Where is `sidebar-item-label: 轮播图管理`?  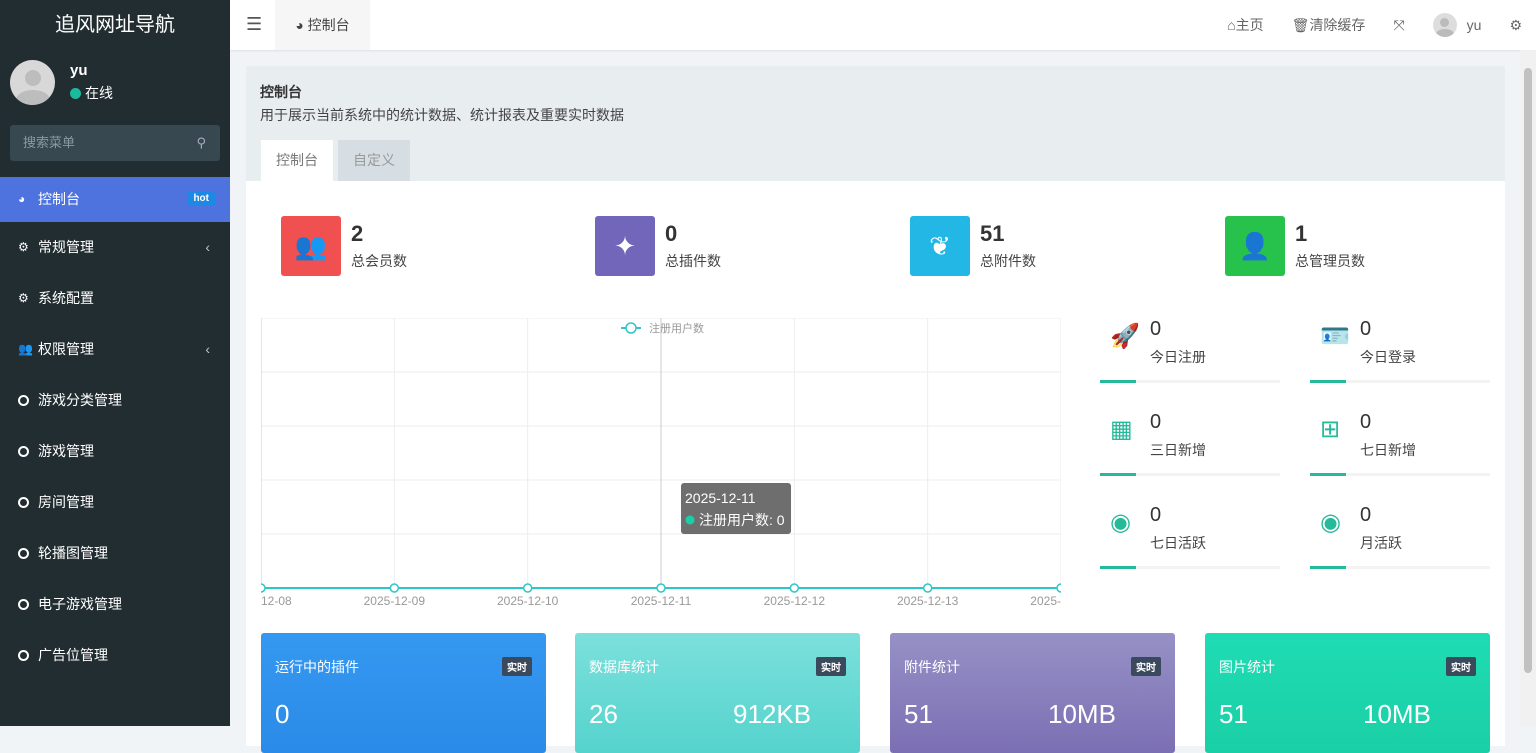
sidebar-item-label: 轮播图管理 is located at coordinates (73, 553).